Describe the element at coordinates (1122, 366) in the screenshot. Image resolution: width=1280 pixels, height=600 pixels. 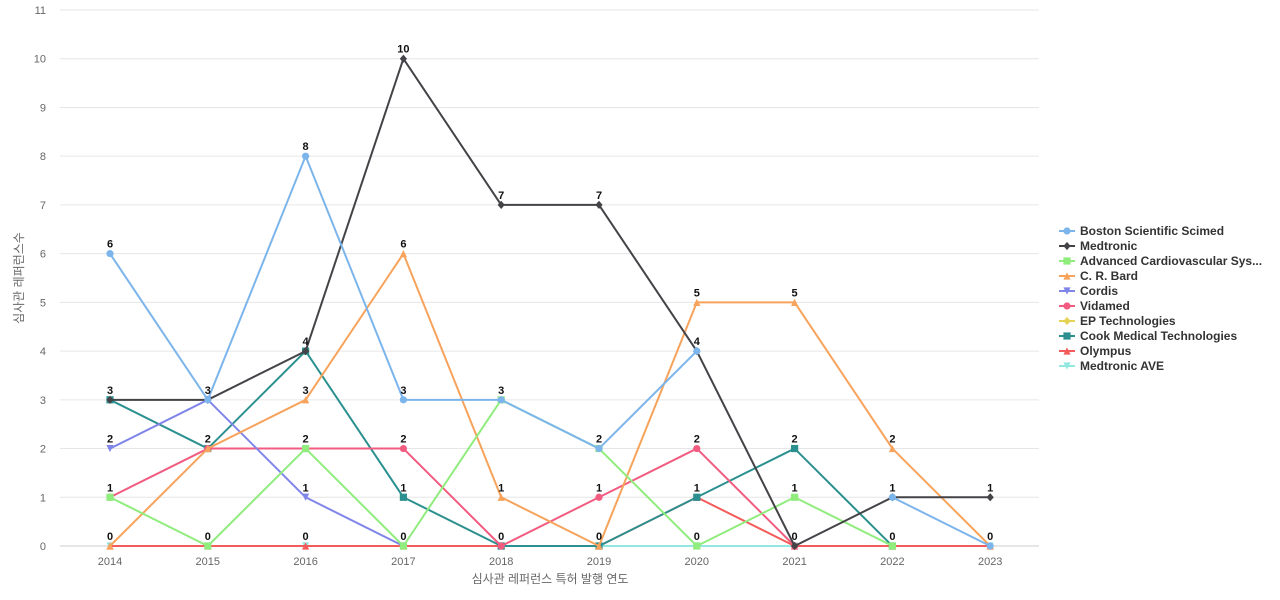
I see `legend-label: Medtronic AVE` at that location.